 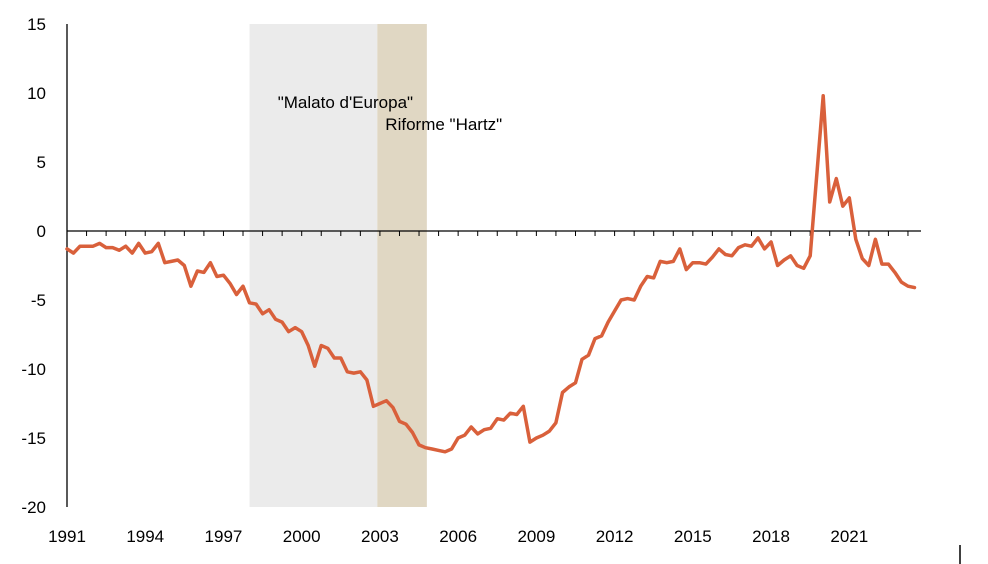 What do you see at coordinates (36, 24) in the screenshot?
I see `y-tick-label: 15` at bounding box center [36, 24].